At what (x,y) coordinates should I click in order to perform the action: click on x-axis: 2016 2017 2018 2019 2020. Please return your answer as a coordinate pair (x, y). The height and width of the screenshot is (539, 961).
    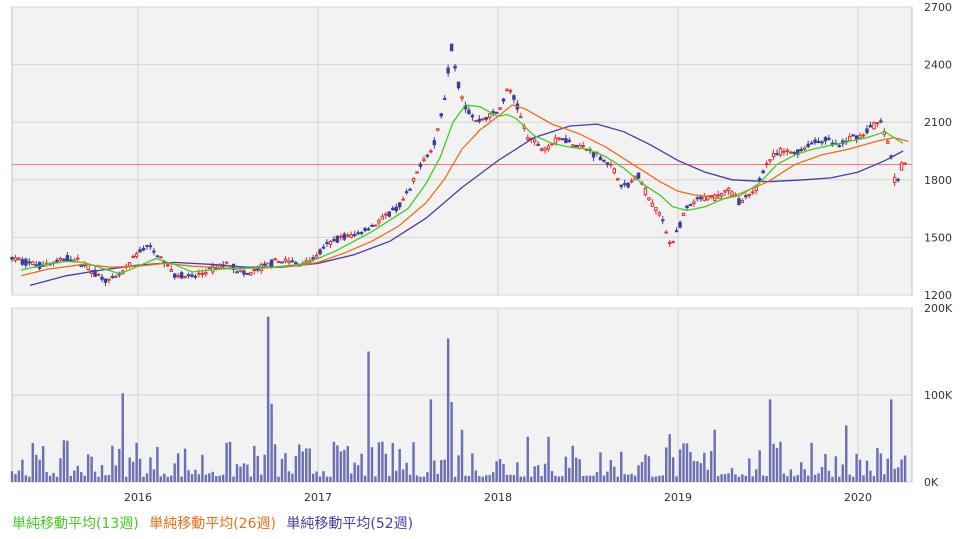
    Looking at the image, I should click on (498, 497).